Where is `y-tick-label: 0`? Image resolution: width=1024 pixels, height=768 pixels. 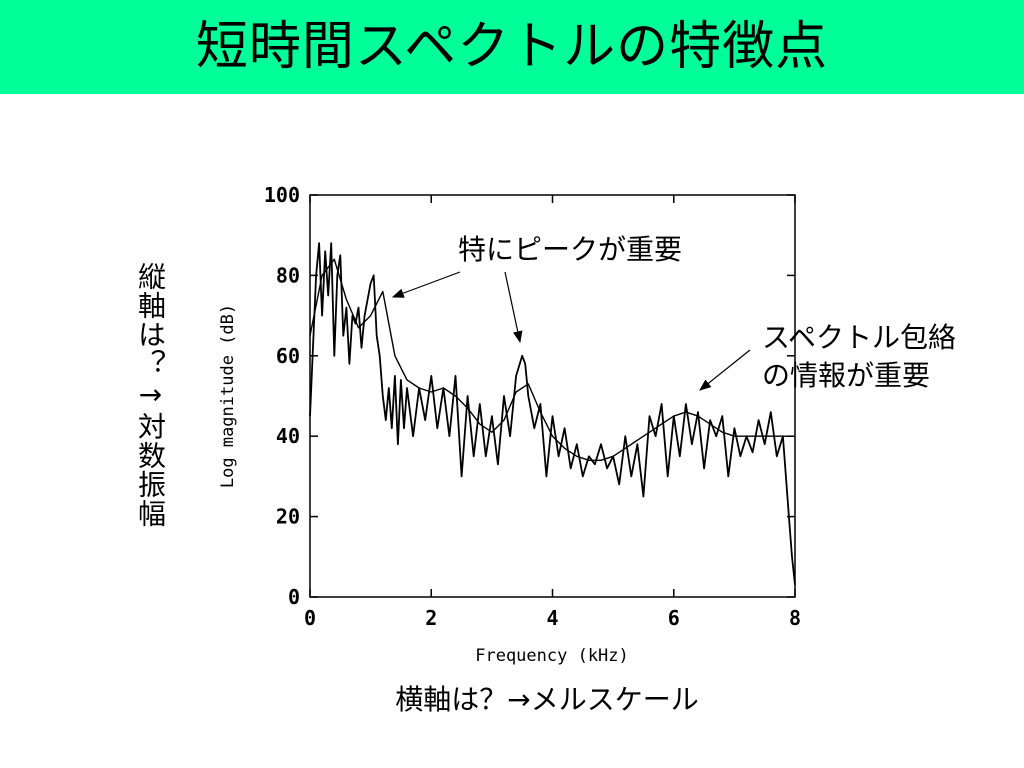 y-tick-label: 0 is located at coordinates (294, 597).